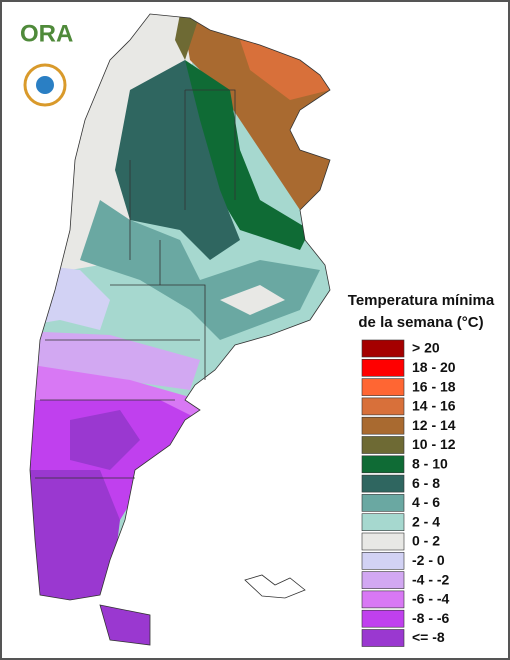  What do you see at coordinates (426, 541) in the screenshot?
I see `legend-label: 0 - 2` at bounding box center [426, 541].